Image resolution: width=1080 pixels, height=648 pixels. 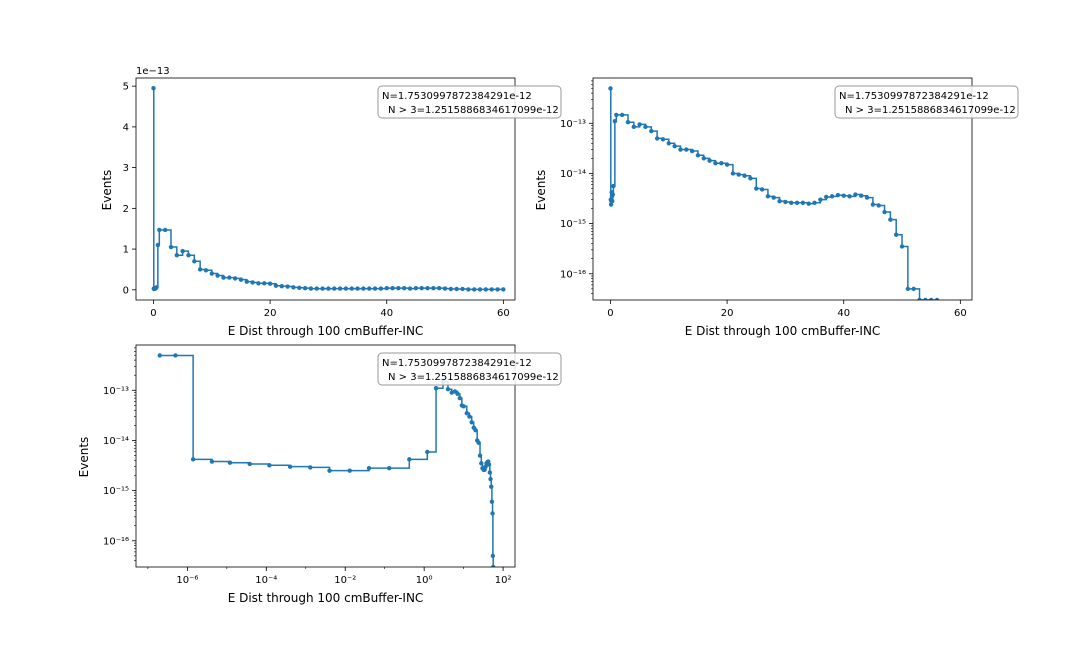 I want to click on x-axis-label: E Dist through 100 cmBuffer-INC, so click(x=326, y=598).